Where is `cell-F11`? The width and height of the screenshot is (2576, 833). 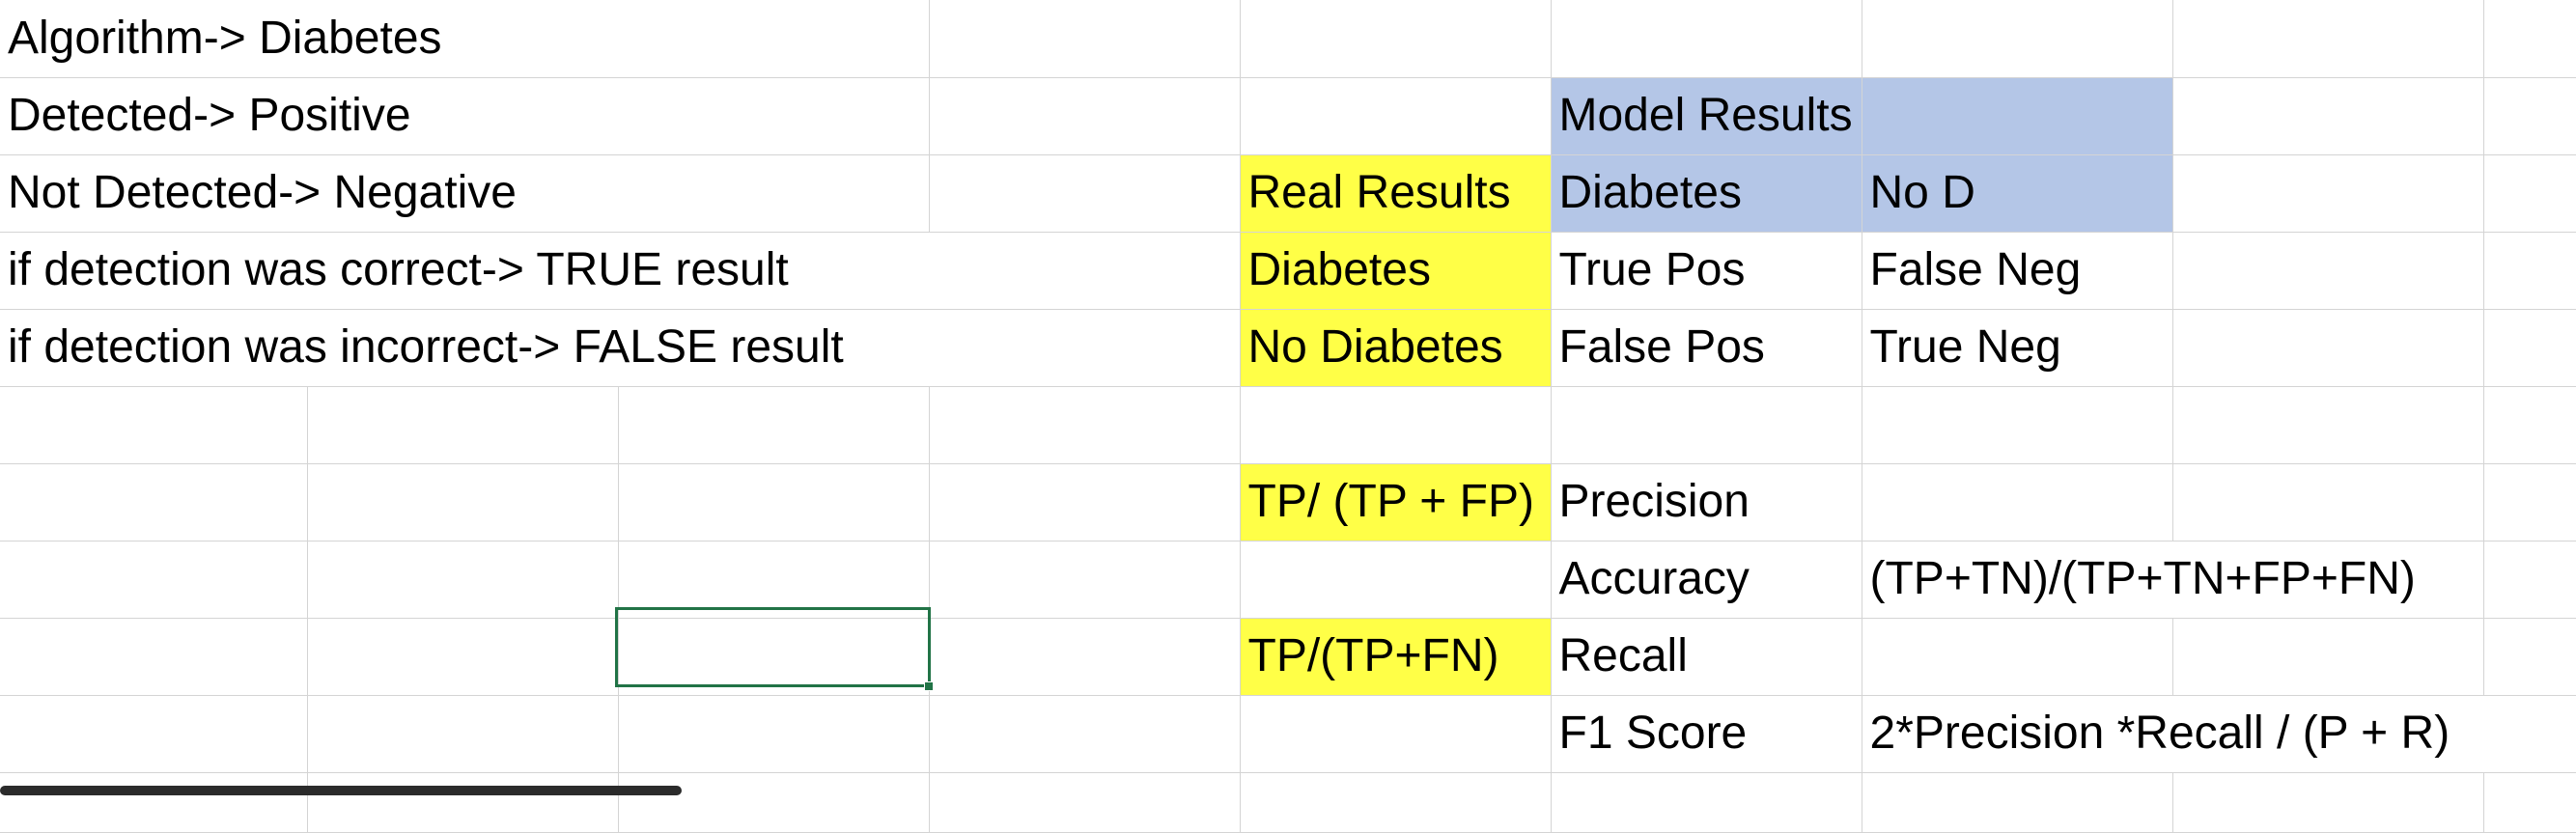
cell-F11 is located at coordinates (1707, 802).